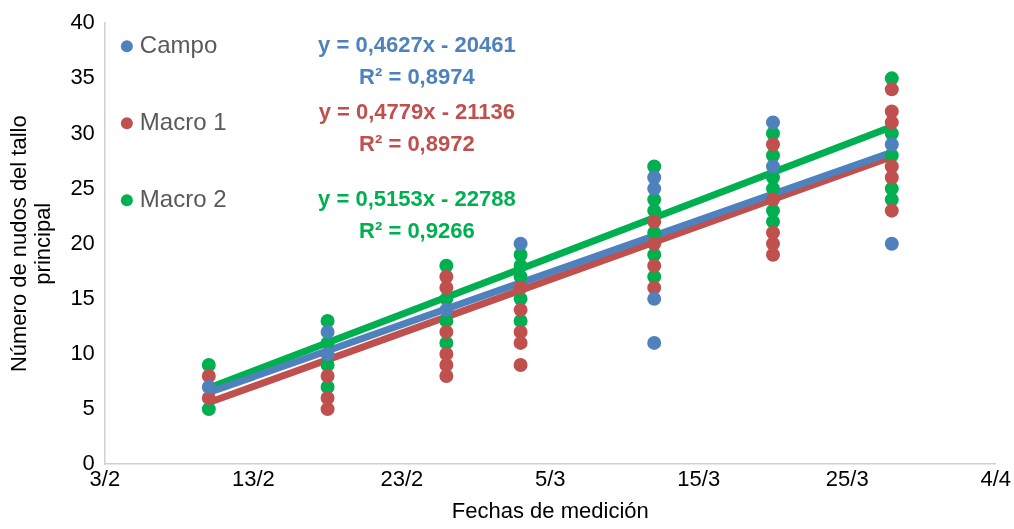 This screenshot has height=529, width=1014. Describe the element at coordinates (178, 44) in the screenshot. I see `legend-label: Campo` at that location.